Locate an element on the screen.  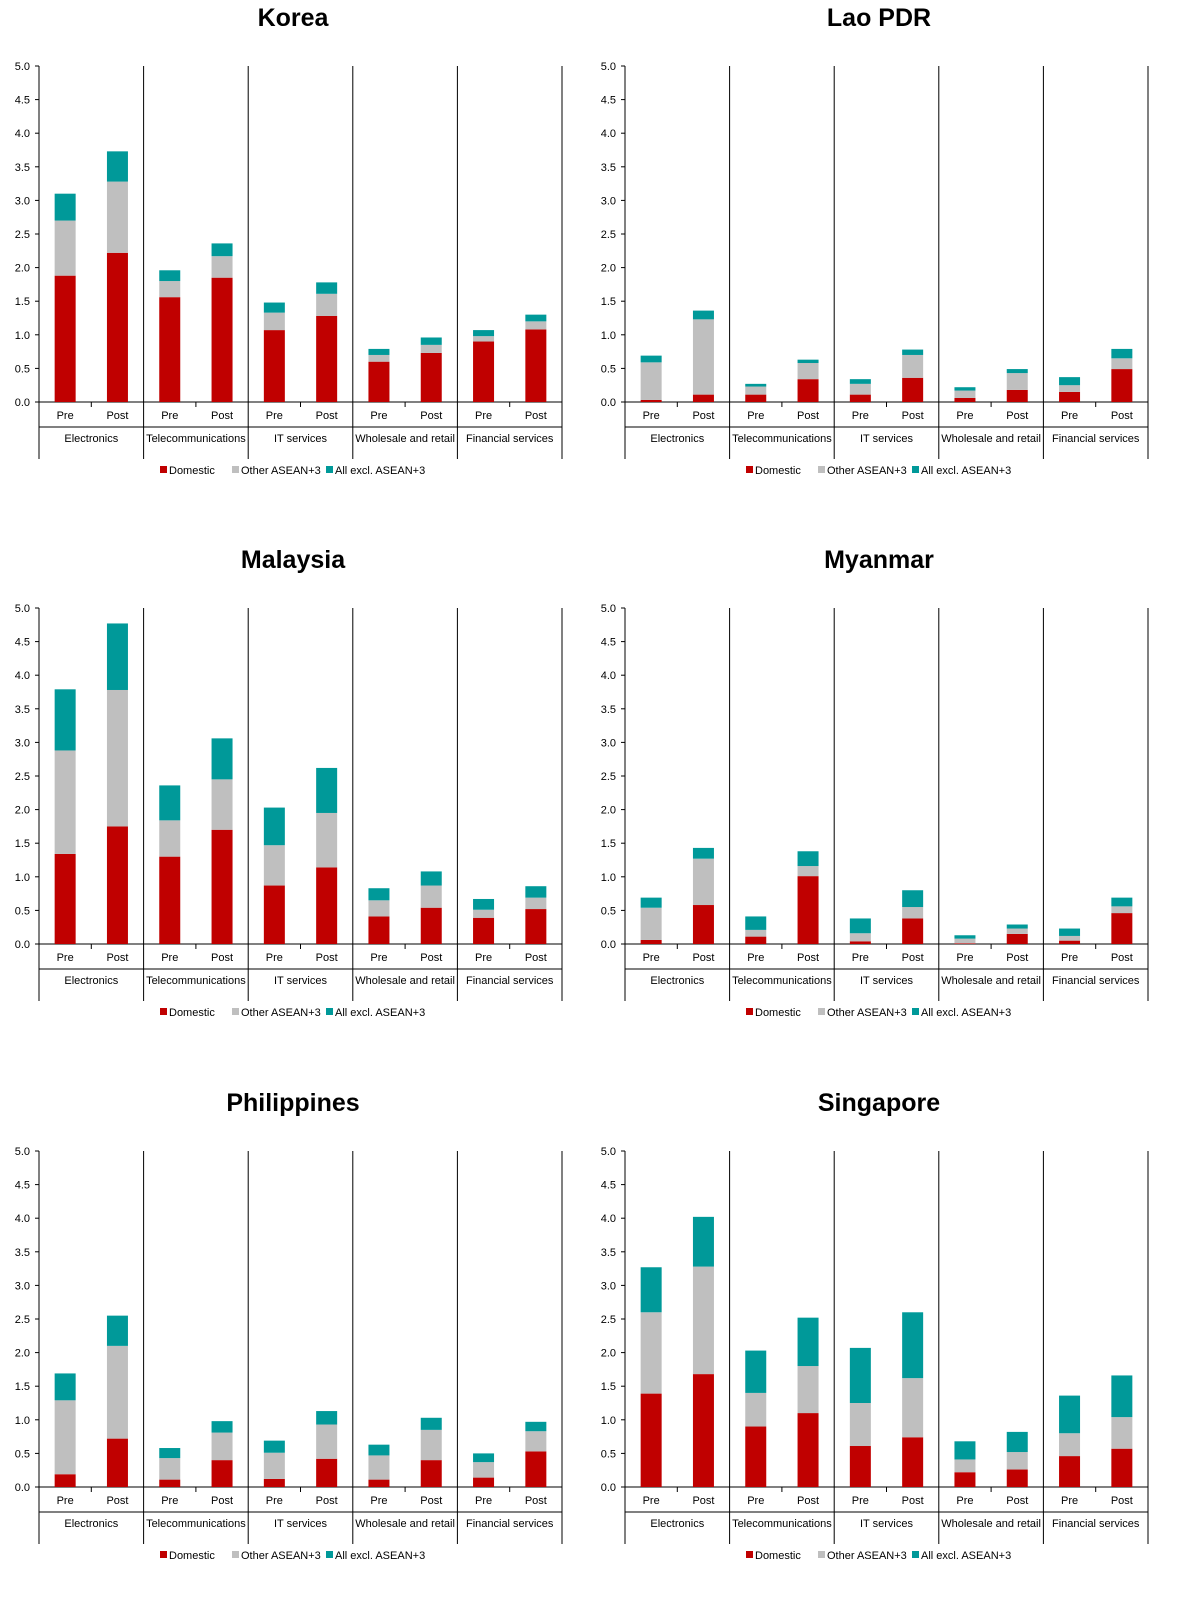
y-tick-label: 3.5 is located at coordinates (22, 1253).